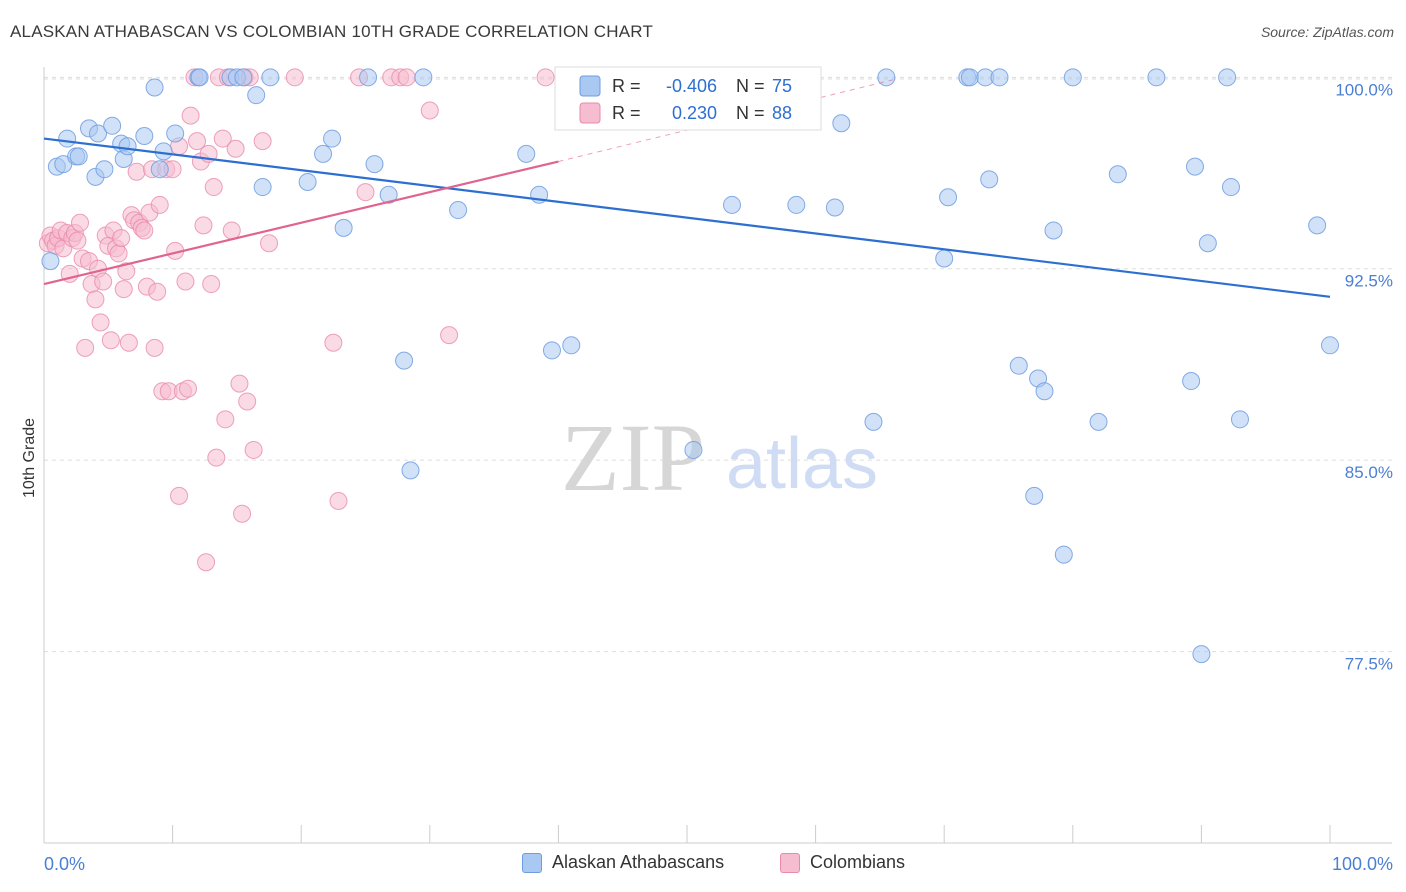  Describe the element at coordinates (532, 862) in the screenshot. I see `legend-swatch-blue` at that location.